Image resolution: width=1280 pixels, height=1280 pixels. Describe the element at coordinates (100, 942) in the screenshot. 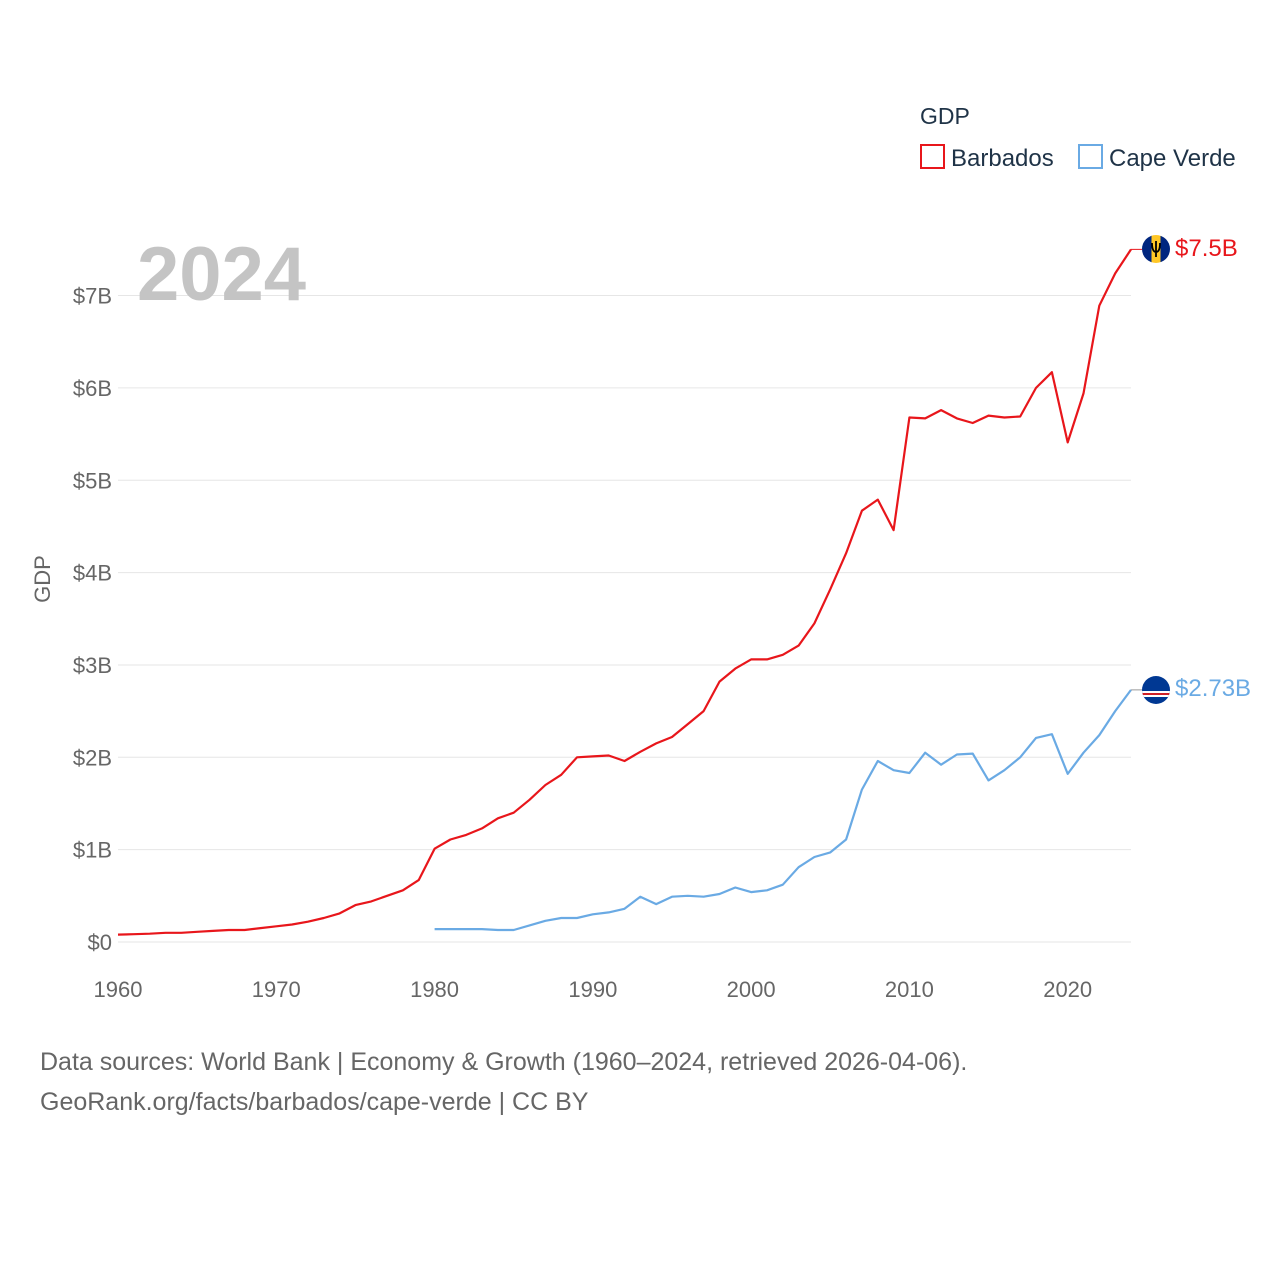

I see `y-tick-label: $0` at that location.